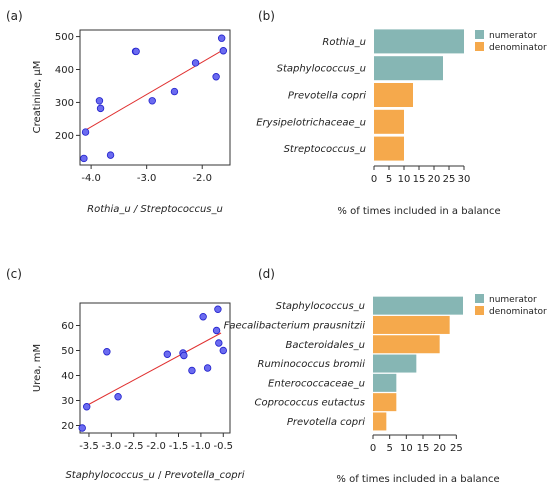 This screenshot has height=495, width=550. What do you see at coordinates (202, 178) in the screenshot?
I see `x-tick-label-a-2: -2.0` at bounding box center [202, 178].